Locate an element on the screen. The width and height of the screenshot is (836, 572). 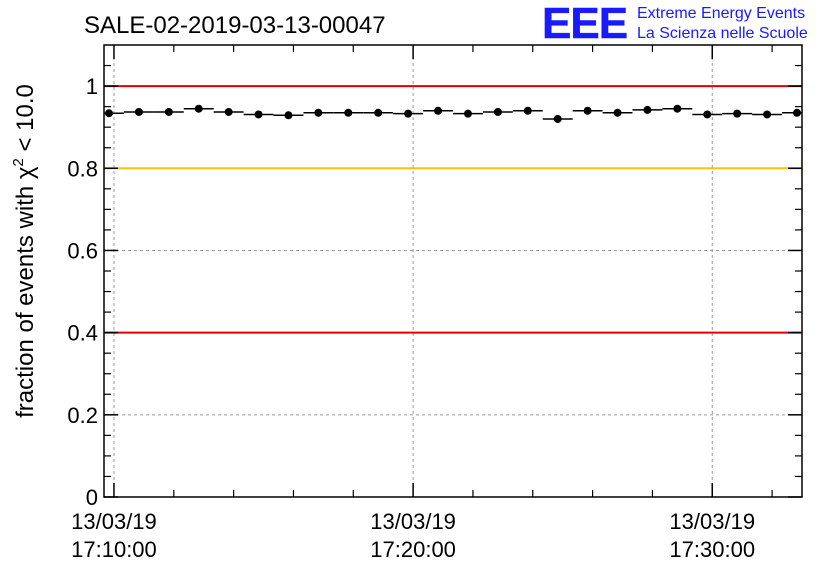
eee-logo-mark: EEE is located at coordinates (584, 24).